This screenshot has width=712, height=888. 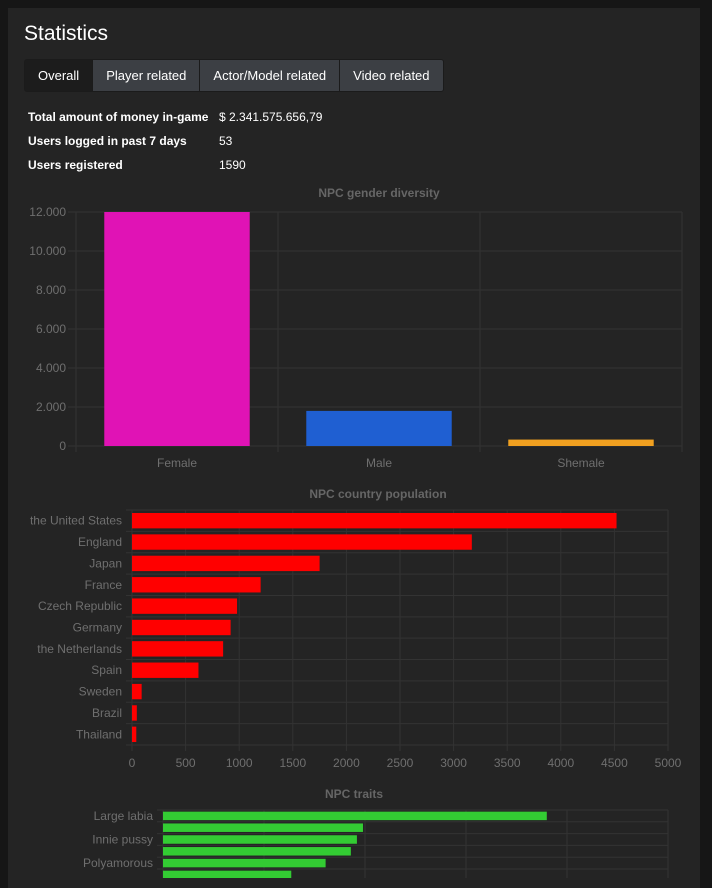 What do you see at coordinates (66, 33) in the screenshot?
I see `page-title: Statistics` at bounding box center [66, 33].